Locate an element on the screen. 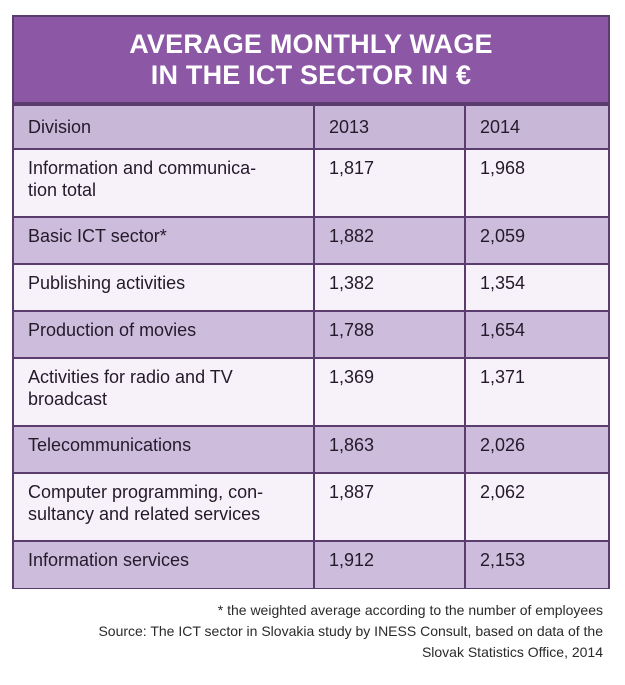  division-cell: Information and communica- tion total is located at coordinates (164, 183).